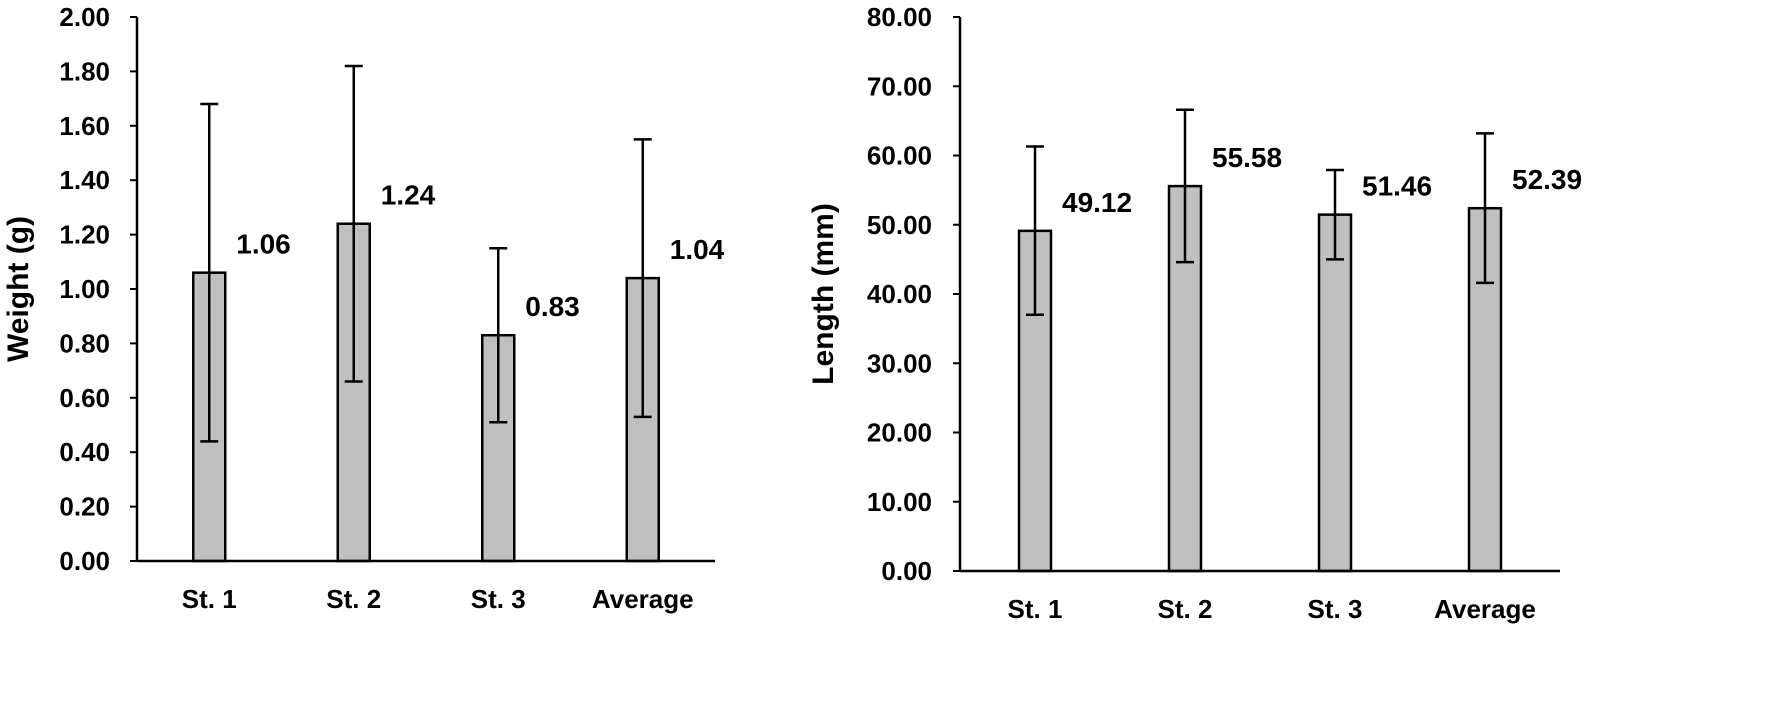  Describe the element at coordinates (899, 17) in the screenshot. I see `length-ytick-label: 80.00` at that location.